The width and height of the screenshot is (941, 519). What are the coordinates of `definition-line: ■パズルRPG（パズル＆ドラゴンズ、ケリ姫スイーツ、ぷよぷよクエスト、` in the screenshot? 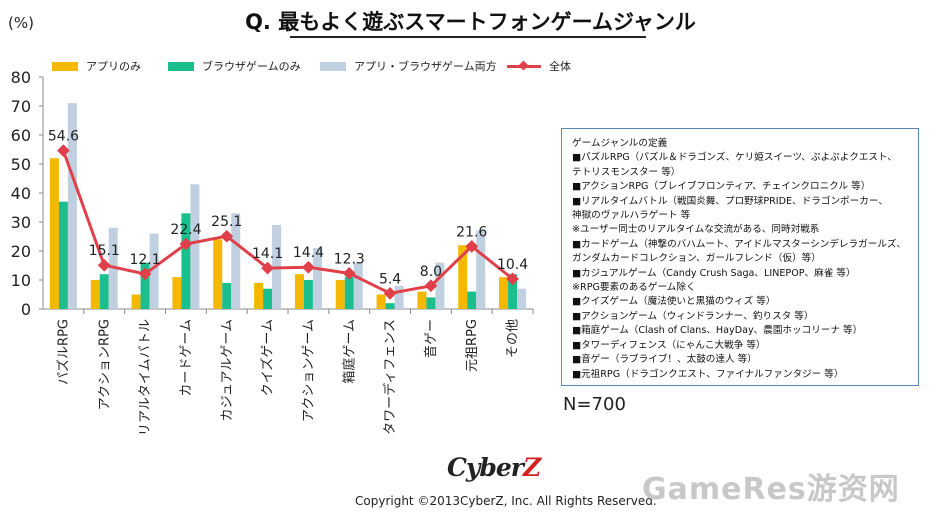 It's located at (735, 158).